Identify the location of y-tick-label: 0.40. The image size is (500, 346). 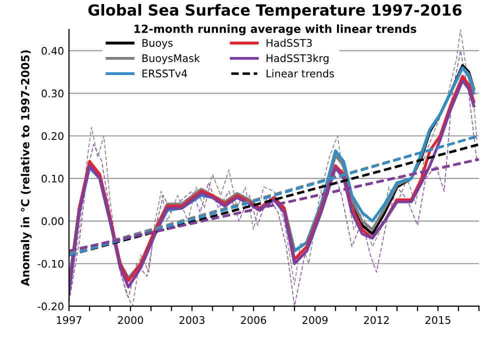
(53, 50).